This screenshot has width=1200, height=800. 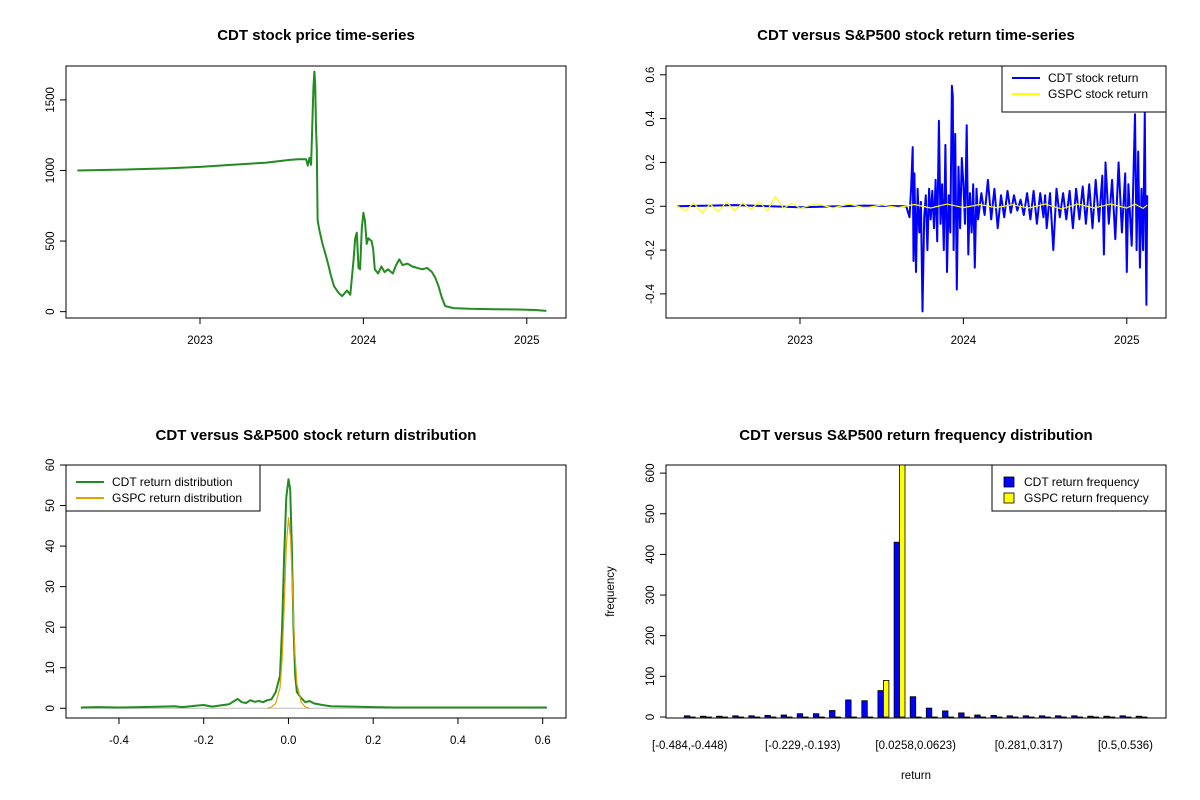 What do you see at coordinates (611, 591) in the screenshot?
I see `y-axis-title: frequency` at bounding box center [611, 591].